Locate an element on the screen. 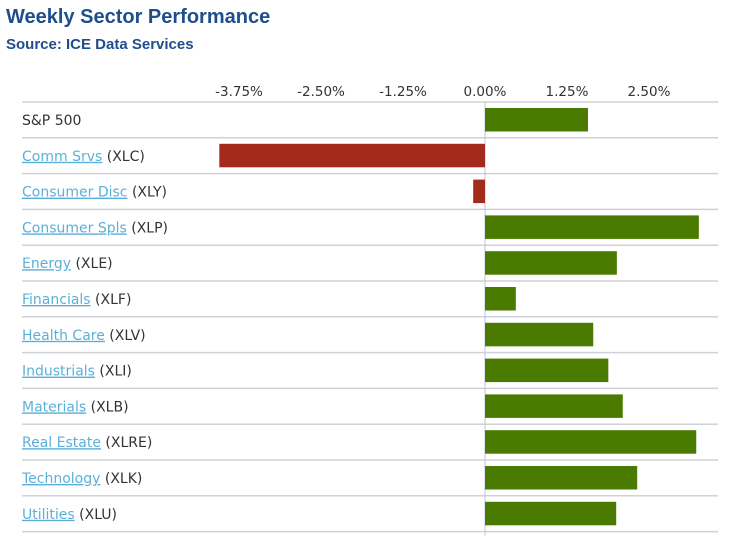 The image size is (734, 555). sector-link: Consumer Spls is located at coordinates (74, 228).